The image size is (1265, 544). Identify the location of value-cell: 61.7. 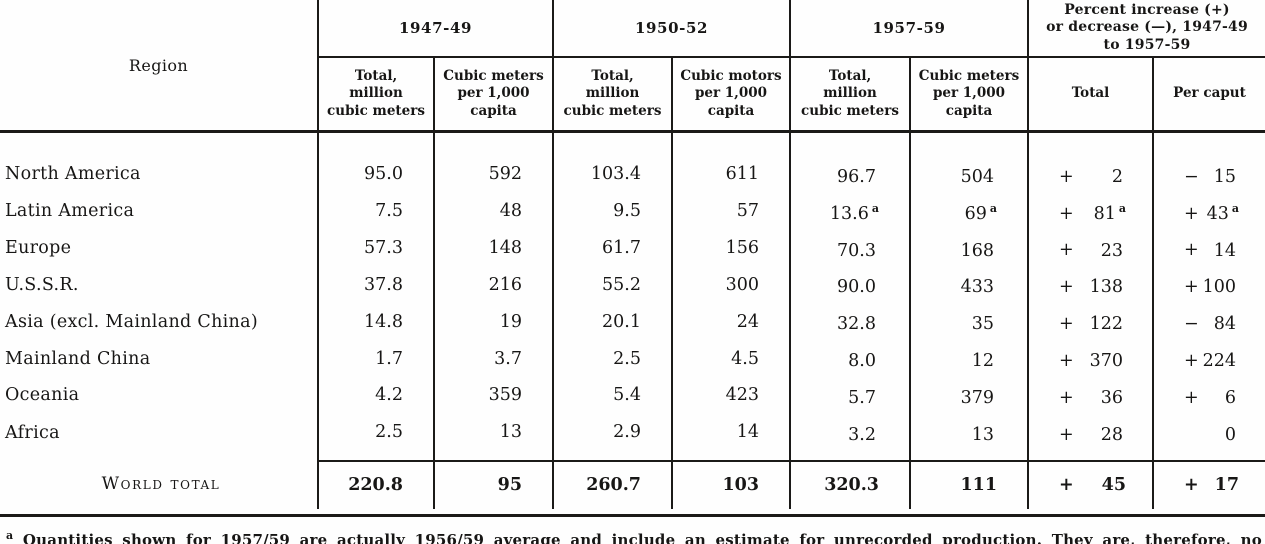
(612, 248).